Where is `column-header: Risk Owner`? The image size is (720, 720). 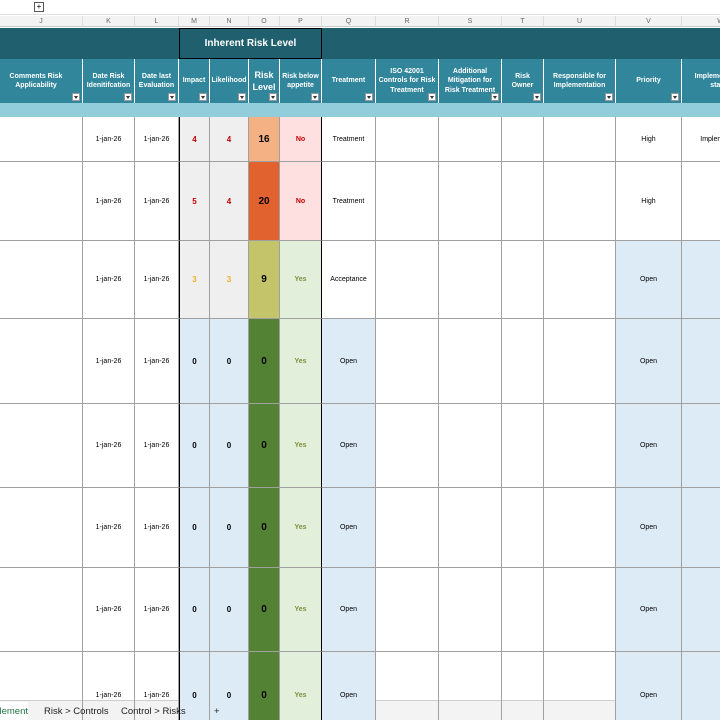
column-header: Risk Owner is located at coordinates (523, 81).